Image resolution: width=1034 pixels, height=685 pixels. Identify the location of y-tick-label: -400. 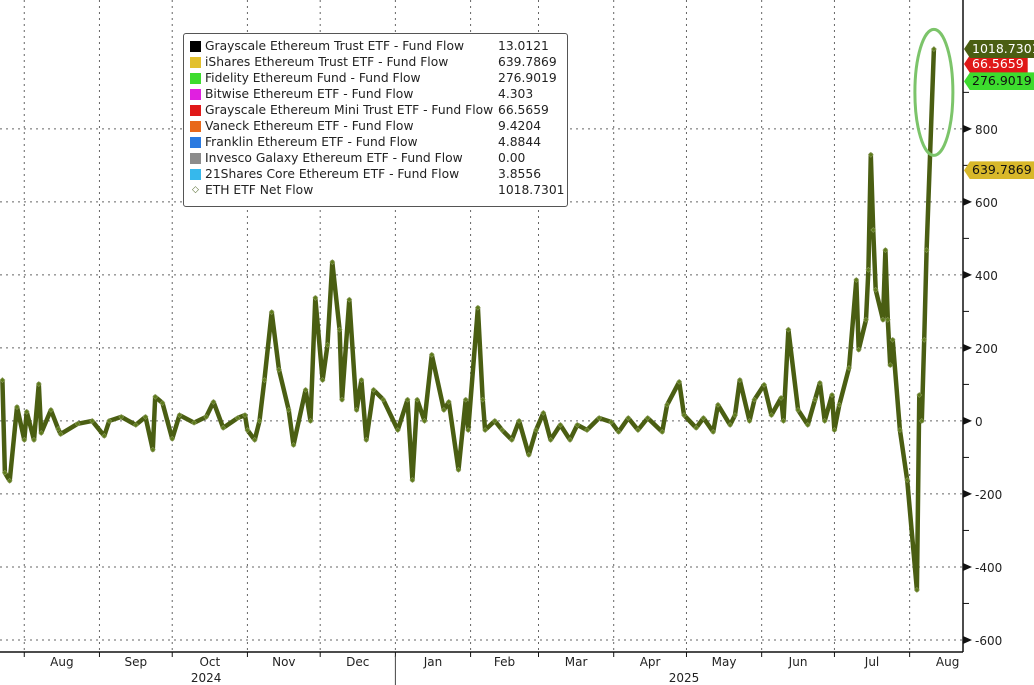
(988, 568).